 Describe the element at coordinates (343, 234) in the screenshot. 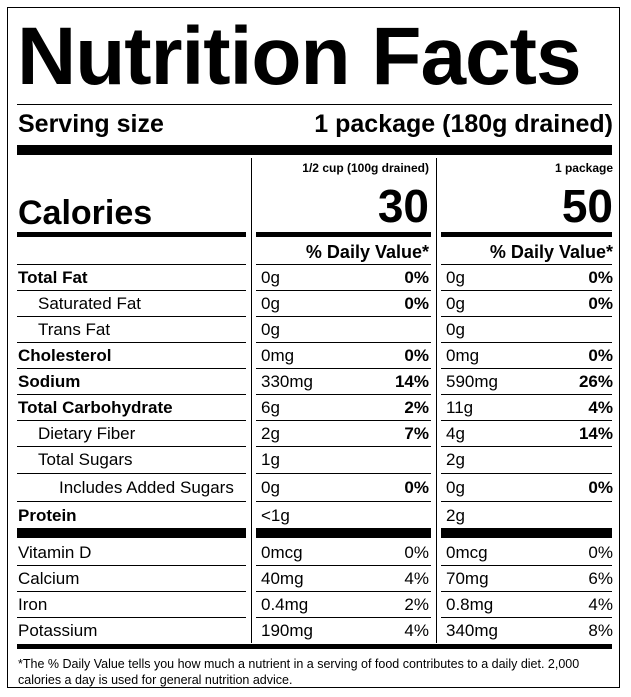

I see `calories-bar-col1` at that location.